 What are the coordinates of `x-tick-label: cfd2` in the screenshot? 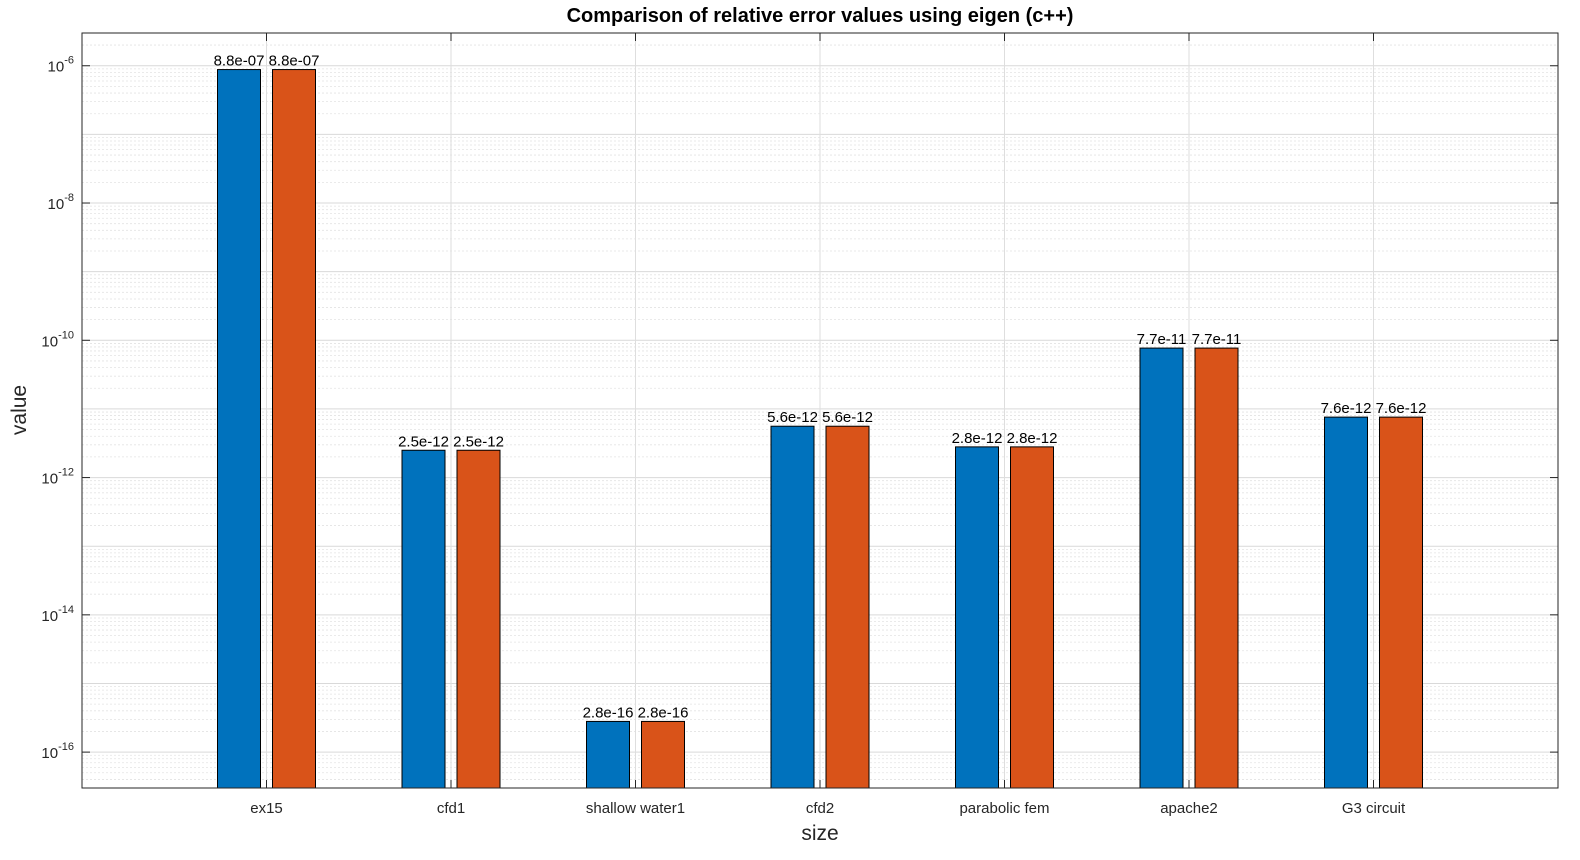 It's located at (820, 808).